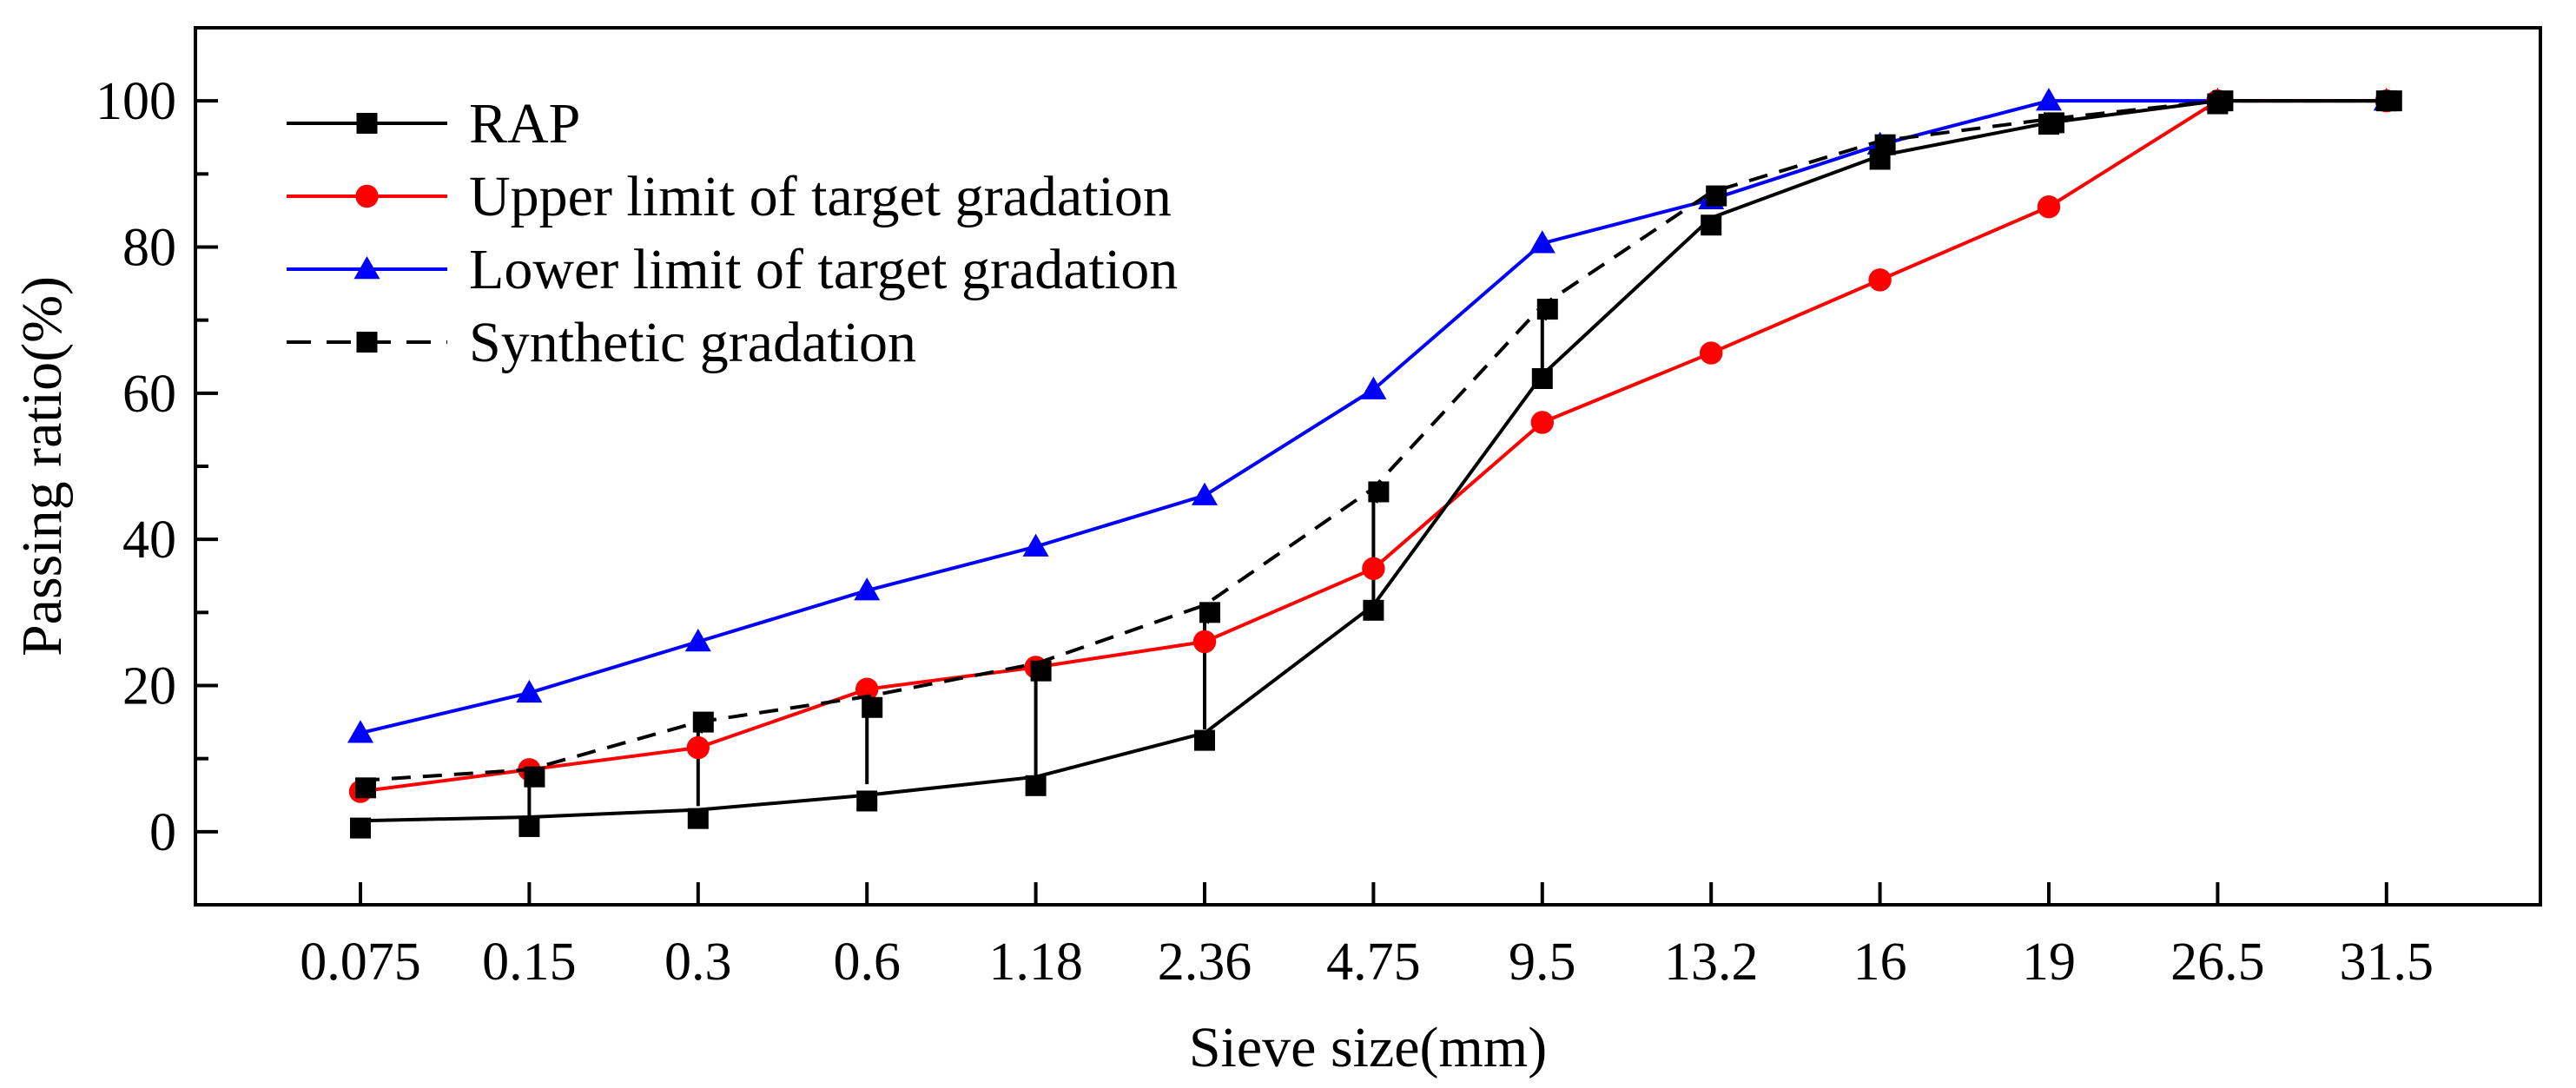 The image size is (2576, 1088). Describe the element at coordinates (1035, 962) in the screenshot. I see `x-tick-label: 1.18` at that location.